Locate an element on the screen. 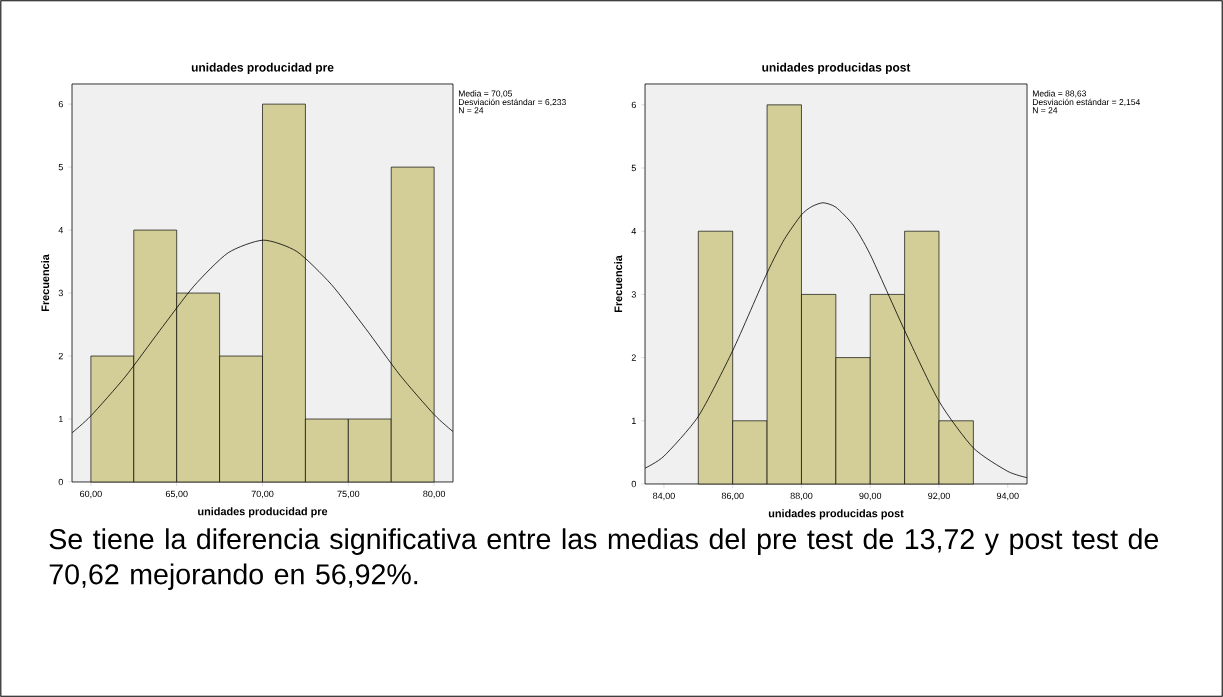 Image resolution: width=1223 pixels, height=697 pixels. x-tick-label: 94,00 is located at coordinates (1007, 496).